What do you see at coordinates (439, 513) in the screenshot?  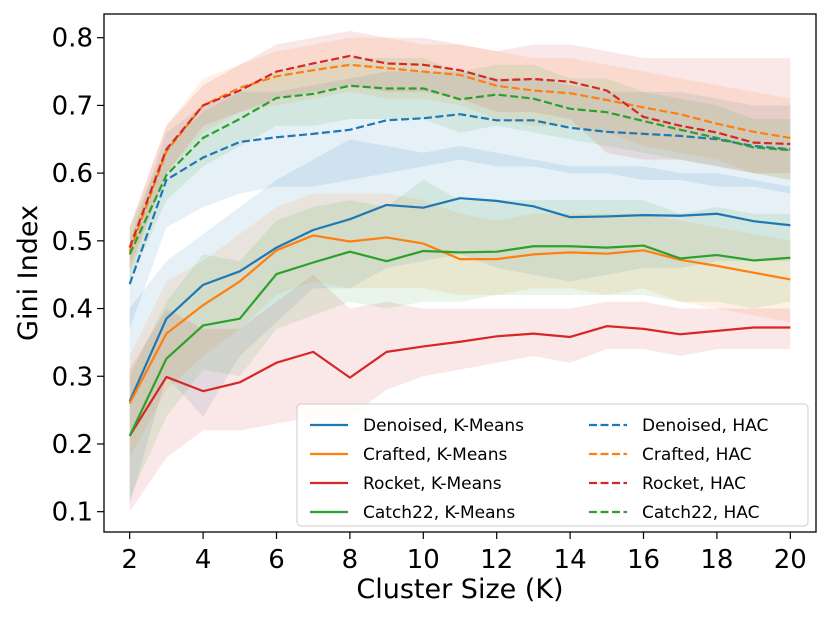 I see `legend-label-catch22-k-means: Catch22, K-Means` at bounding box center [439, 513].